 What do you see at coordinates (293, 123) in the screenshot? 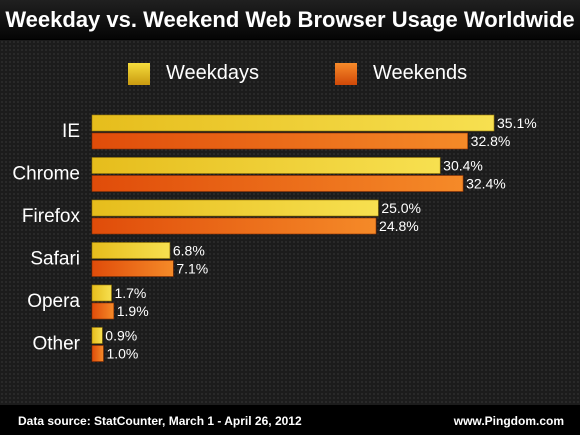
I see `bar-weekdays-ie` at bounding box center [293, 123].